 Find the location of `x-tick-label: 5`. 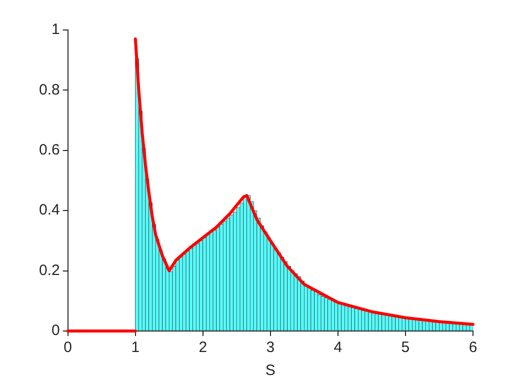

x-tick-label: 5 is located at coordinates (405, 347).